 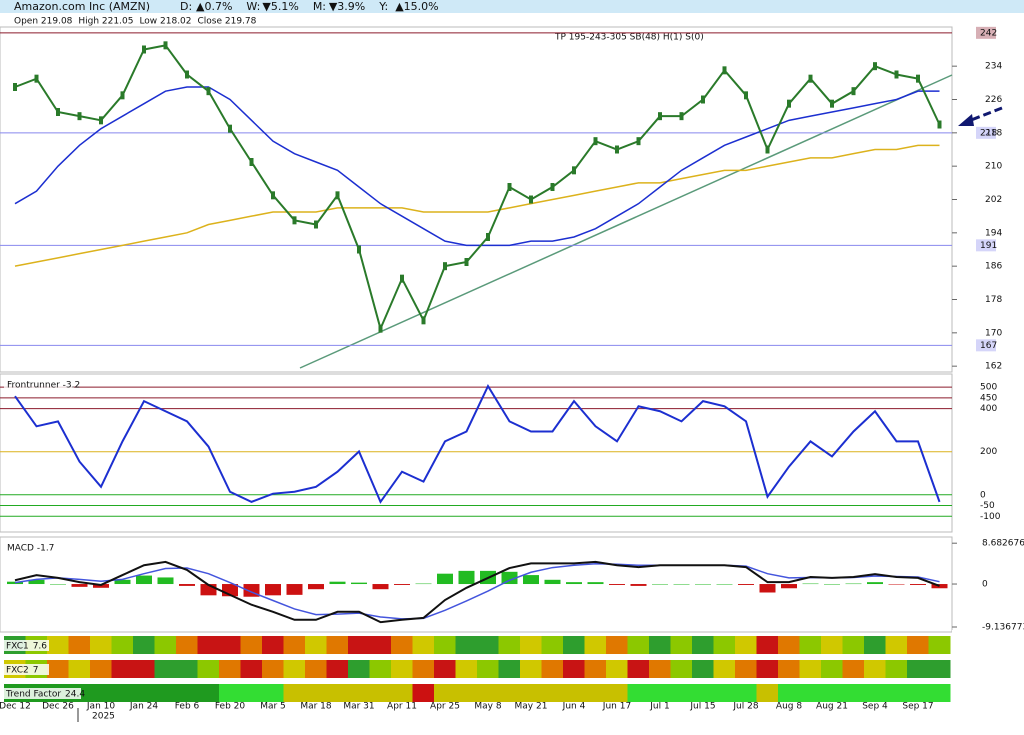 I want to click on series-label: MACD -1.7, so click(x=30, y=549).